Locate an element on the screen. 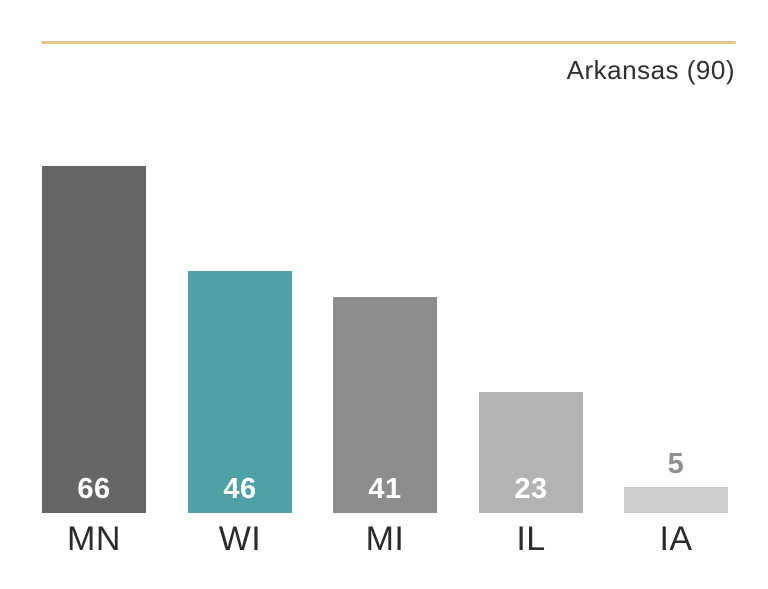 This screenshot has height=589, width=768. chart-title: Arkansas (90) is located at coordinates (650, 70).